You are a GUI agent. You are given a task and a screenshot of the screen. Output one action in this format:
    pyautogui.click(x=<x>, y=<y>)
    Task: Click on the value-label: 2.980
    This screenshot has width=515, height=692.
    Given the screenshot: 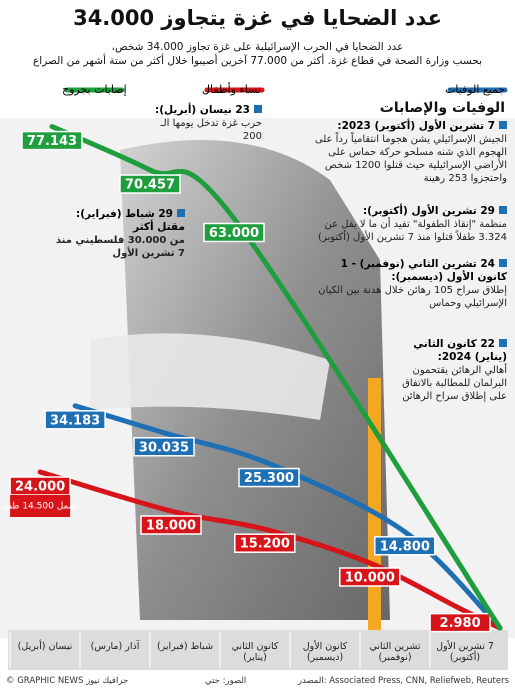 What is the action you would take?
    pyautogui.click(x=460, y=623)
    